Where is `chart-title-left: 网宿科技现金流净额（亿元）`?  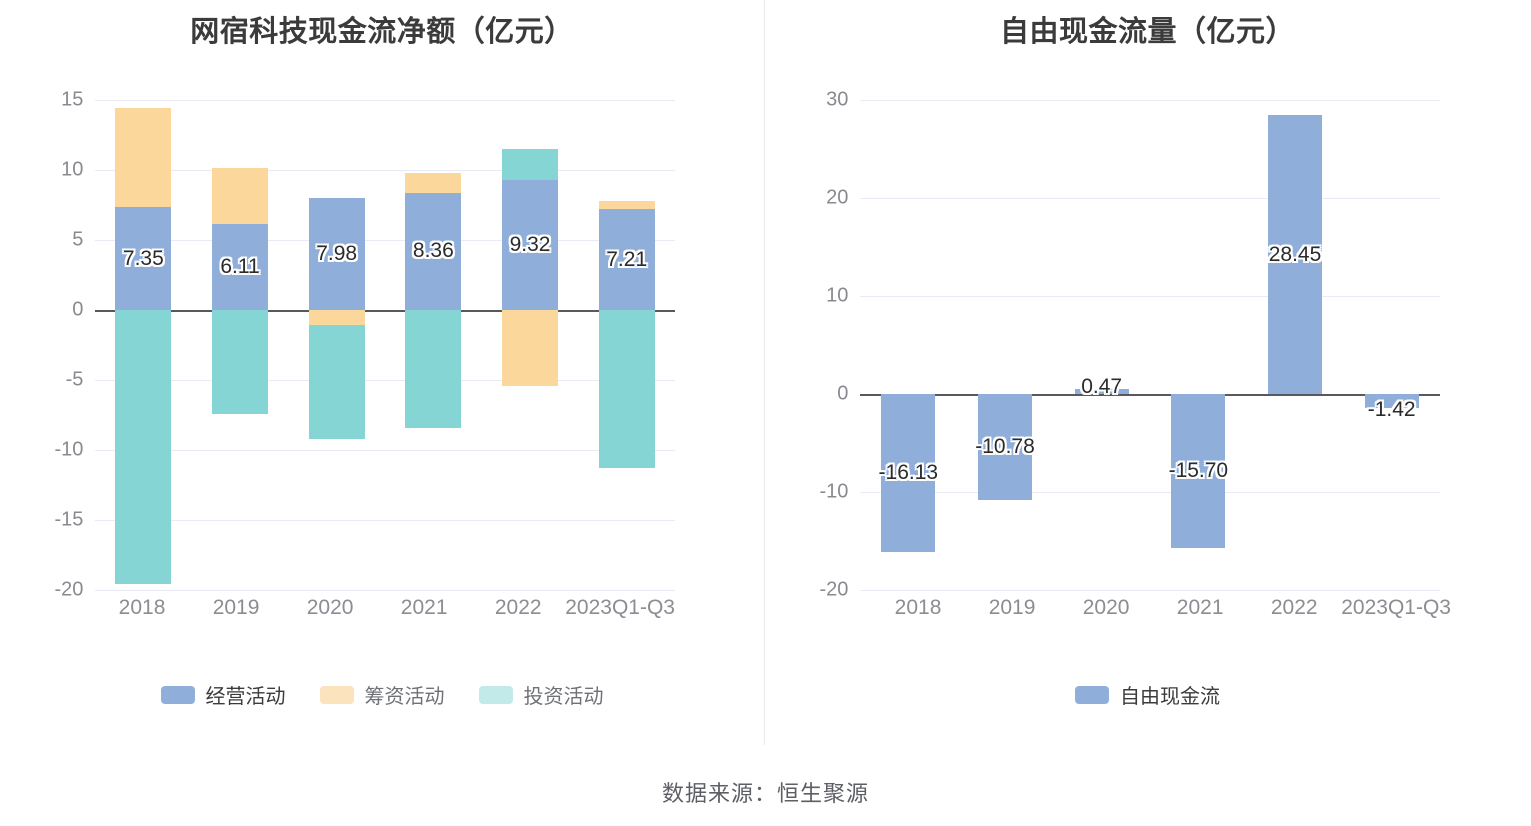 chart-title-left: 网宿科技现金流净额（亿元） is located at coordinates (382, 32).